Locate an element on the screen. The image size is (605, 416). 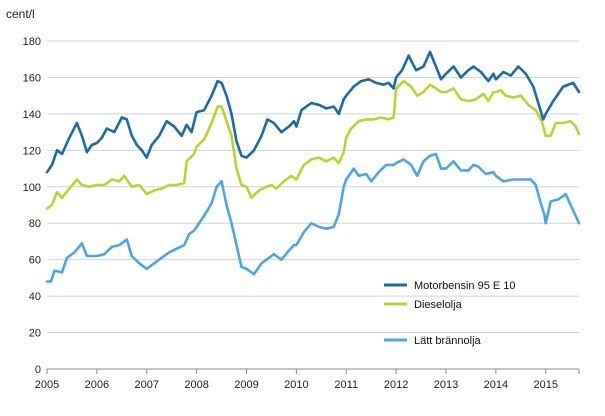
legend-label-2: Lätt brännolja is located at coordinates (448, 341).